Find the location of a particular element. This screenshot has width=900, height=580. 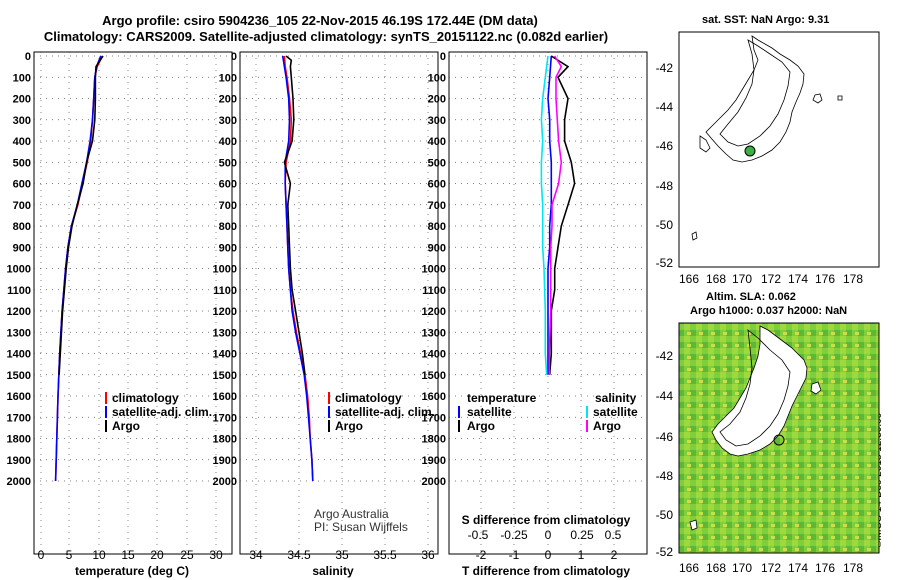

diff-t-tick-m2: -2 is located at coordinates (481, 555).